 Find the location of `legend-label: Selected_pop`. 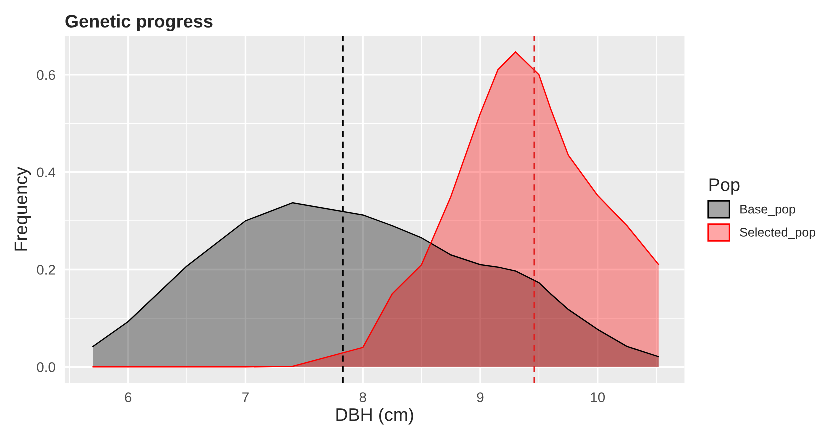

legend-label: Selected_pop is located at coordinates (778, 234).